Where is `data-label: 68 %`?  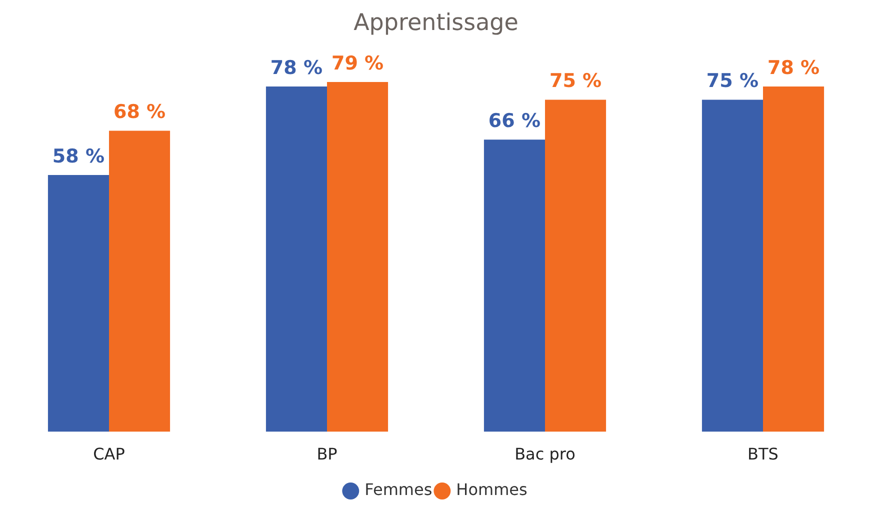 data-label: 68 % is located at coordinates (139, 112).